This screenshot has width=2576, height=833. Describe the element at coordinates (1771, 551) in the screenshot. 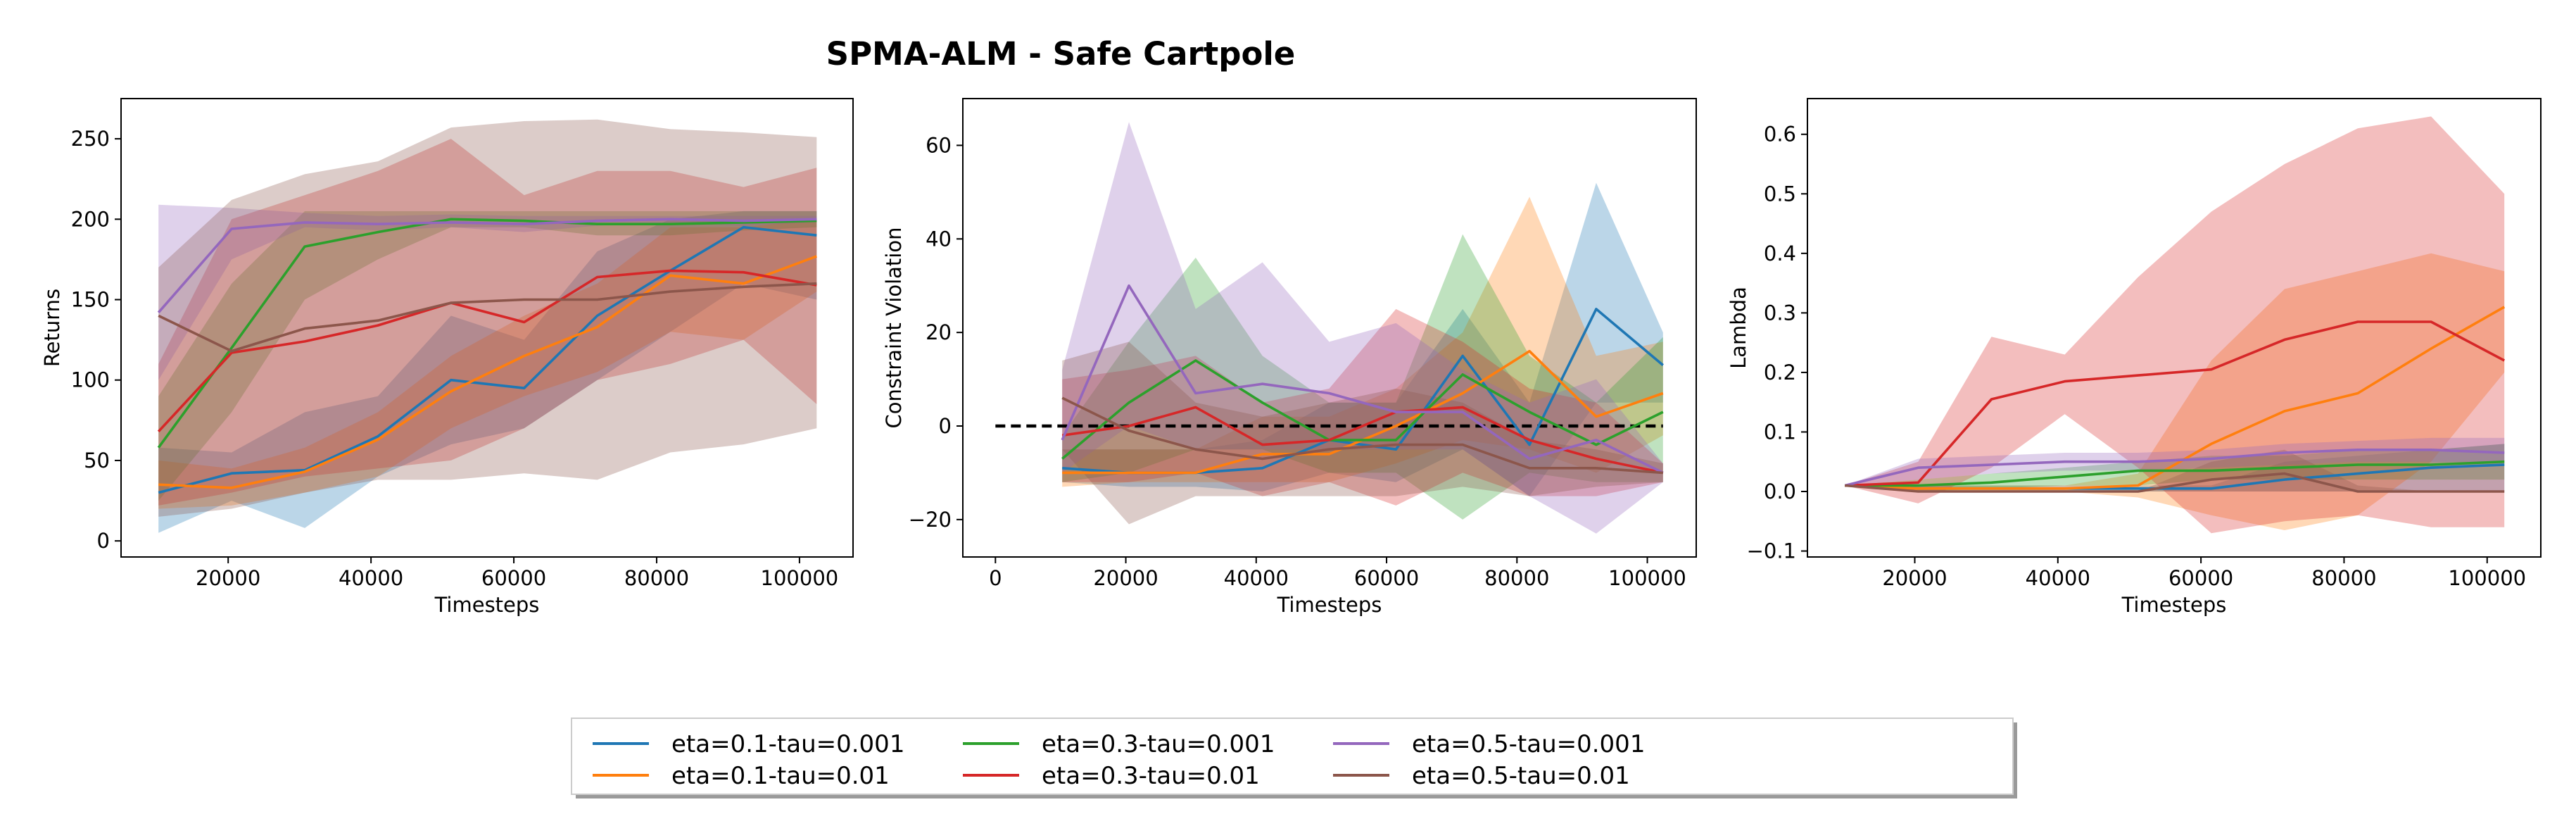

I see `y-tick-label: −0.1` at that location.